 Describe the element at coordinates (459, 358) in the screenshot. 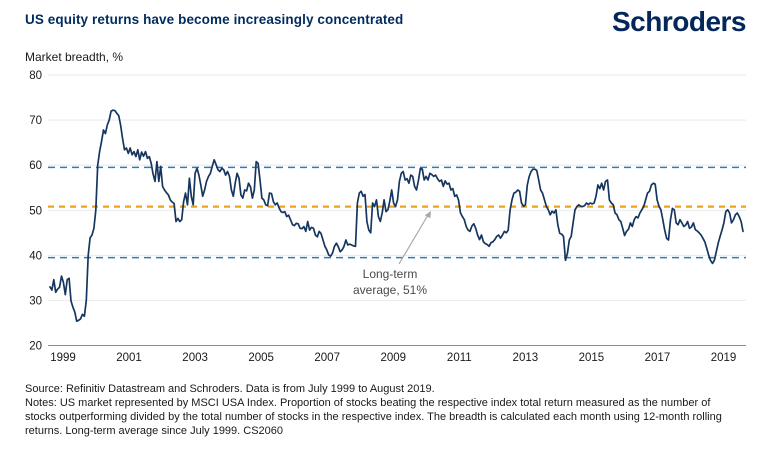

I see `x-tick-label: 2011` at that location.